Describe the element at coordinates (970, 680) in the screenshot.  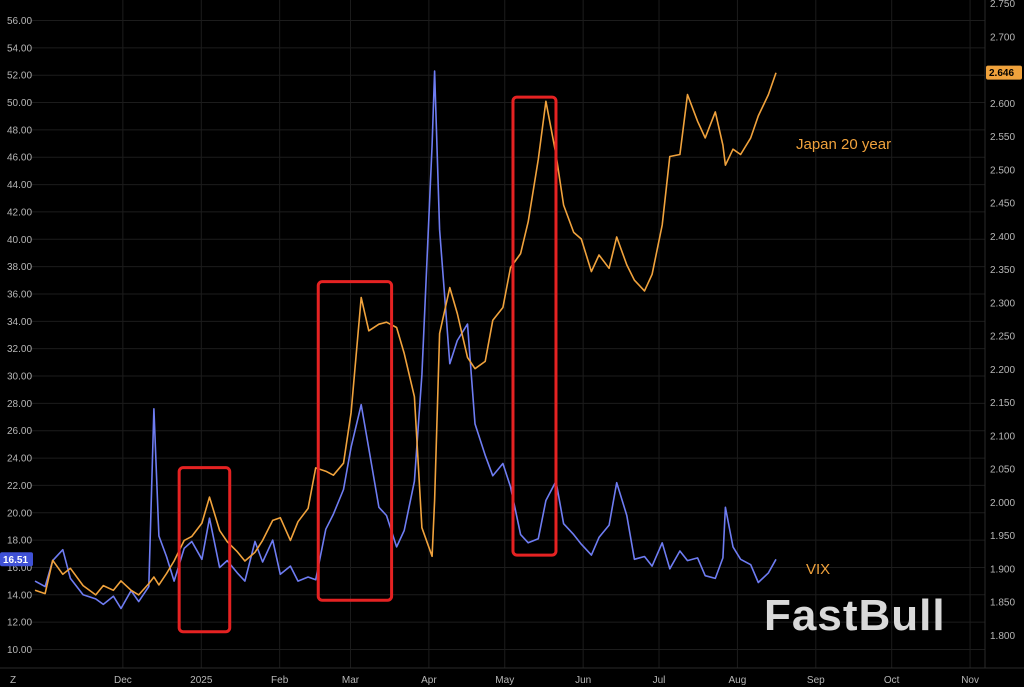
I see `x-tick-label: Nov` at that location.